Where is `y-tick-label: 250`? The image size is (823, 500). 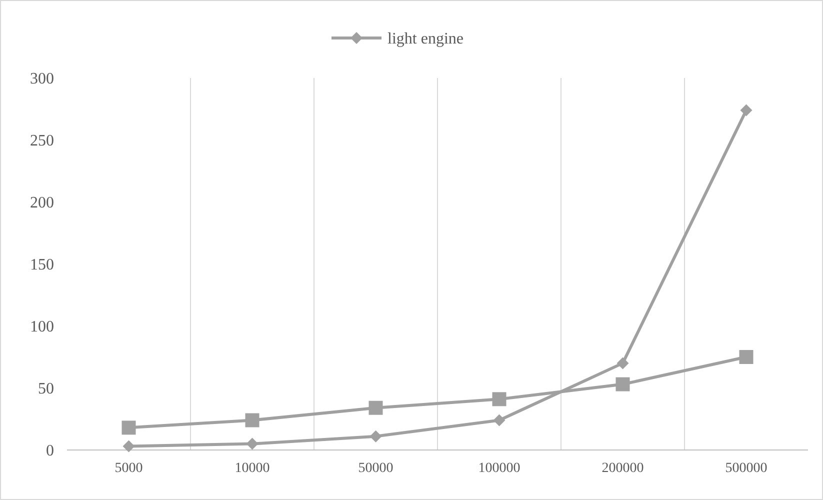
y-tick-label: 250 is located at coordinates (42, 141).